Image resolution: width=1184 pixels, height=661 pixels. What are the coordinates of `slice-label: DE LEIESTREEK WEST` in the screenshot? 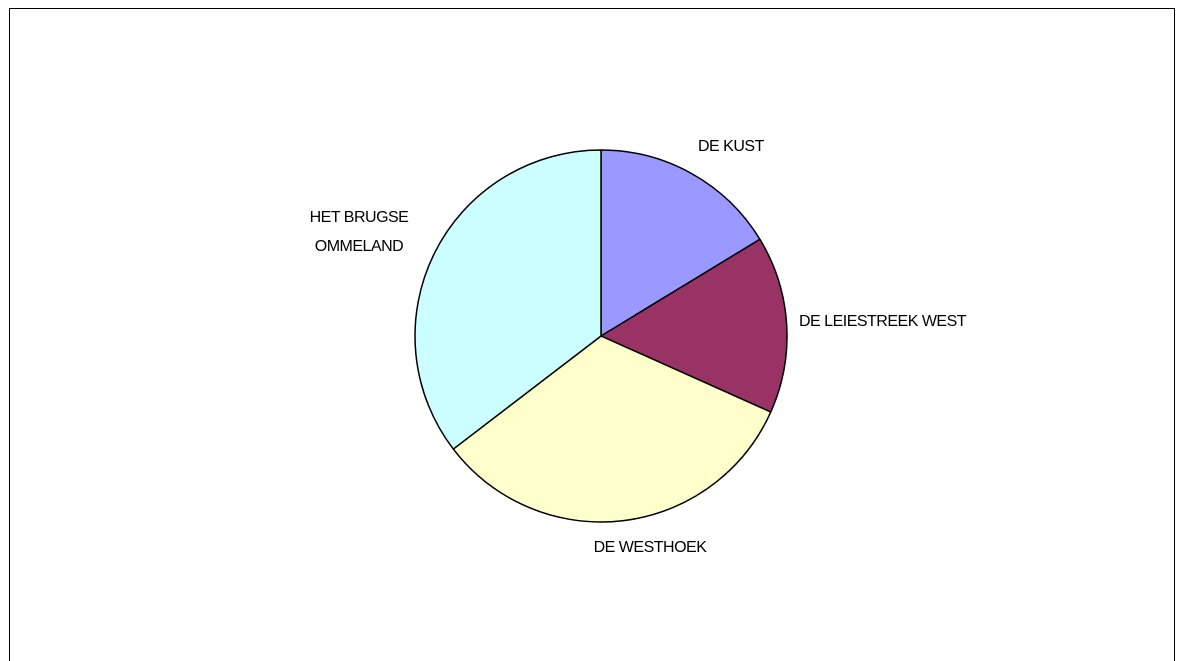 It's located at (883, 321).